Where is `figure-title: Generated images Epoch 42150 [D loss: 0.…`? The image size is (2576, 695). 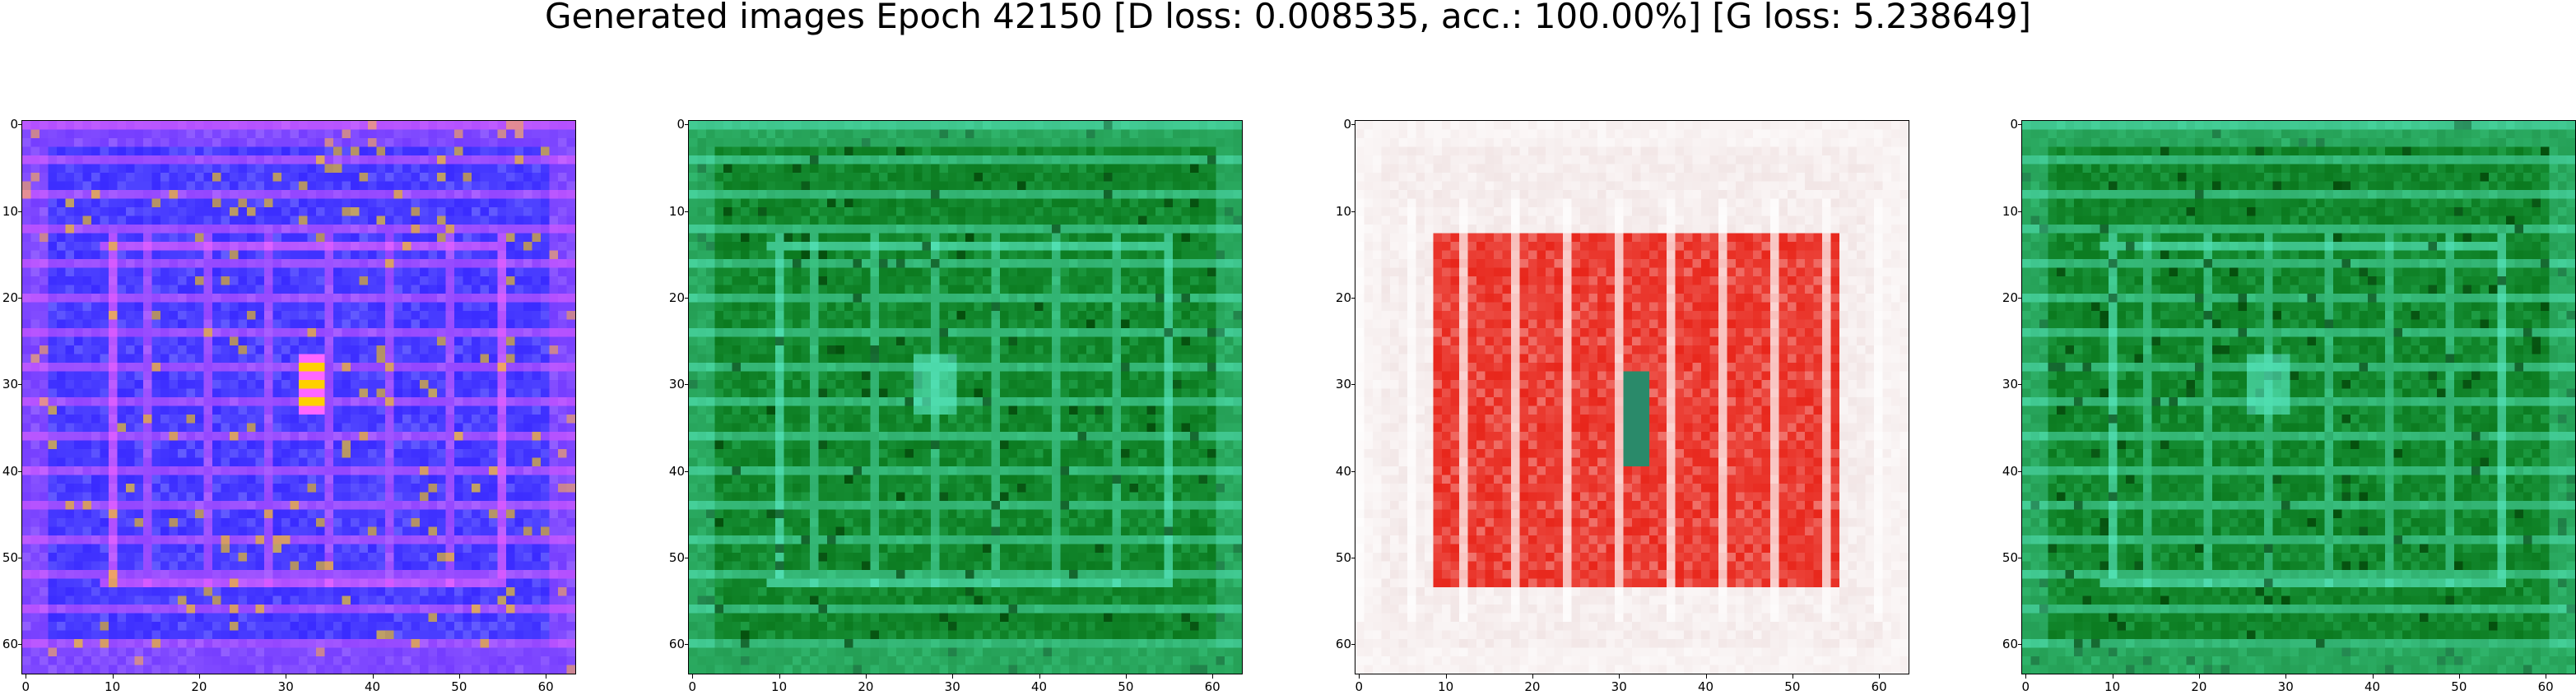
figure-title: Generated images Epoch 42150 [D loss: 0.… is located at coordinates (1288, 18).